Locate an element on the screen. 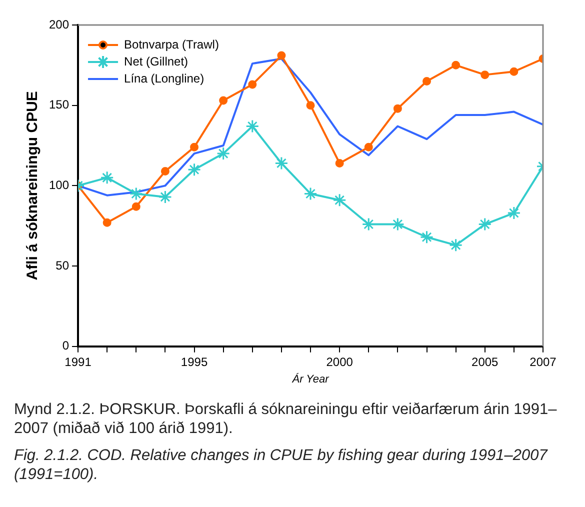 The image size is (585, 507). x-tick-label: 2007 is located at coordinates (543, 361).